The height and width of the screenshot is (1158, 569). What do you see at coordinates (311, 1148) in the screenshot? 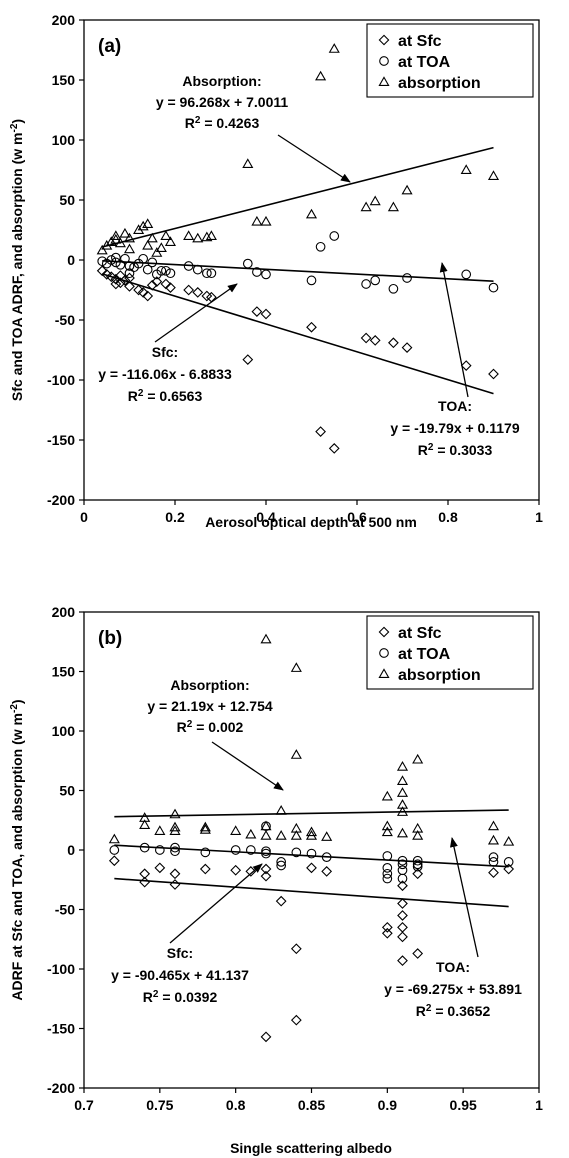
I see `x-axis-label-b: Single scattering albedo` at bounding box center [311, 1148].